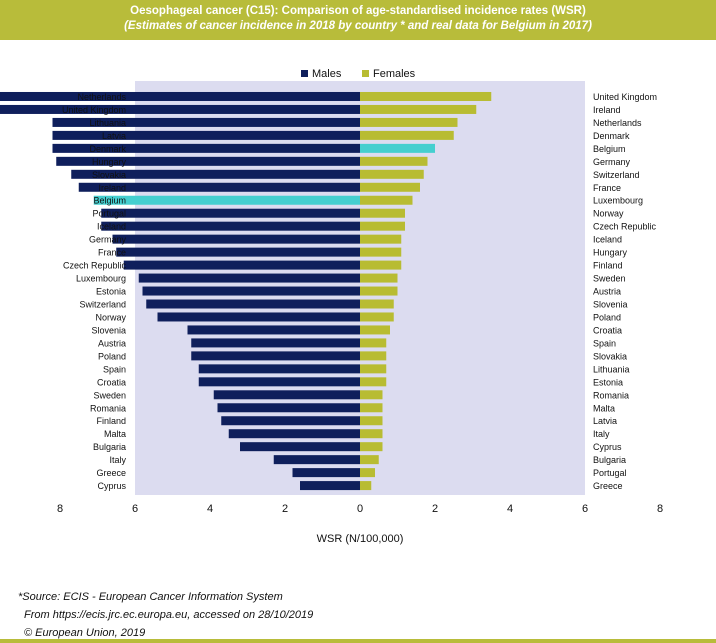 The height and width of the screenshot is (643, 716). What do you see at coordinates (107, 123) in the screenshot?
I see `male-country-label: Lithuania` at bounding box center [107, 123].